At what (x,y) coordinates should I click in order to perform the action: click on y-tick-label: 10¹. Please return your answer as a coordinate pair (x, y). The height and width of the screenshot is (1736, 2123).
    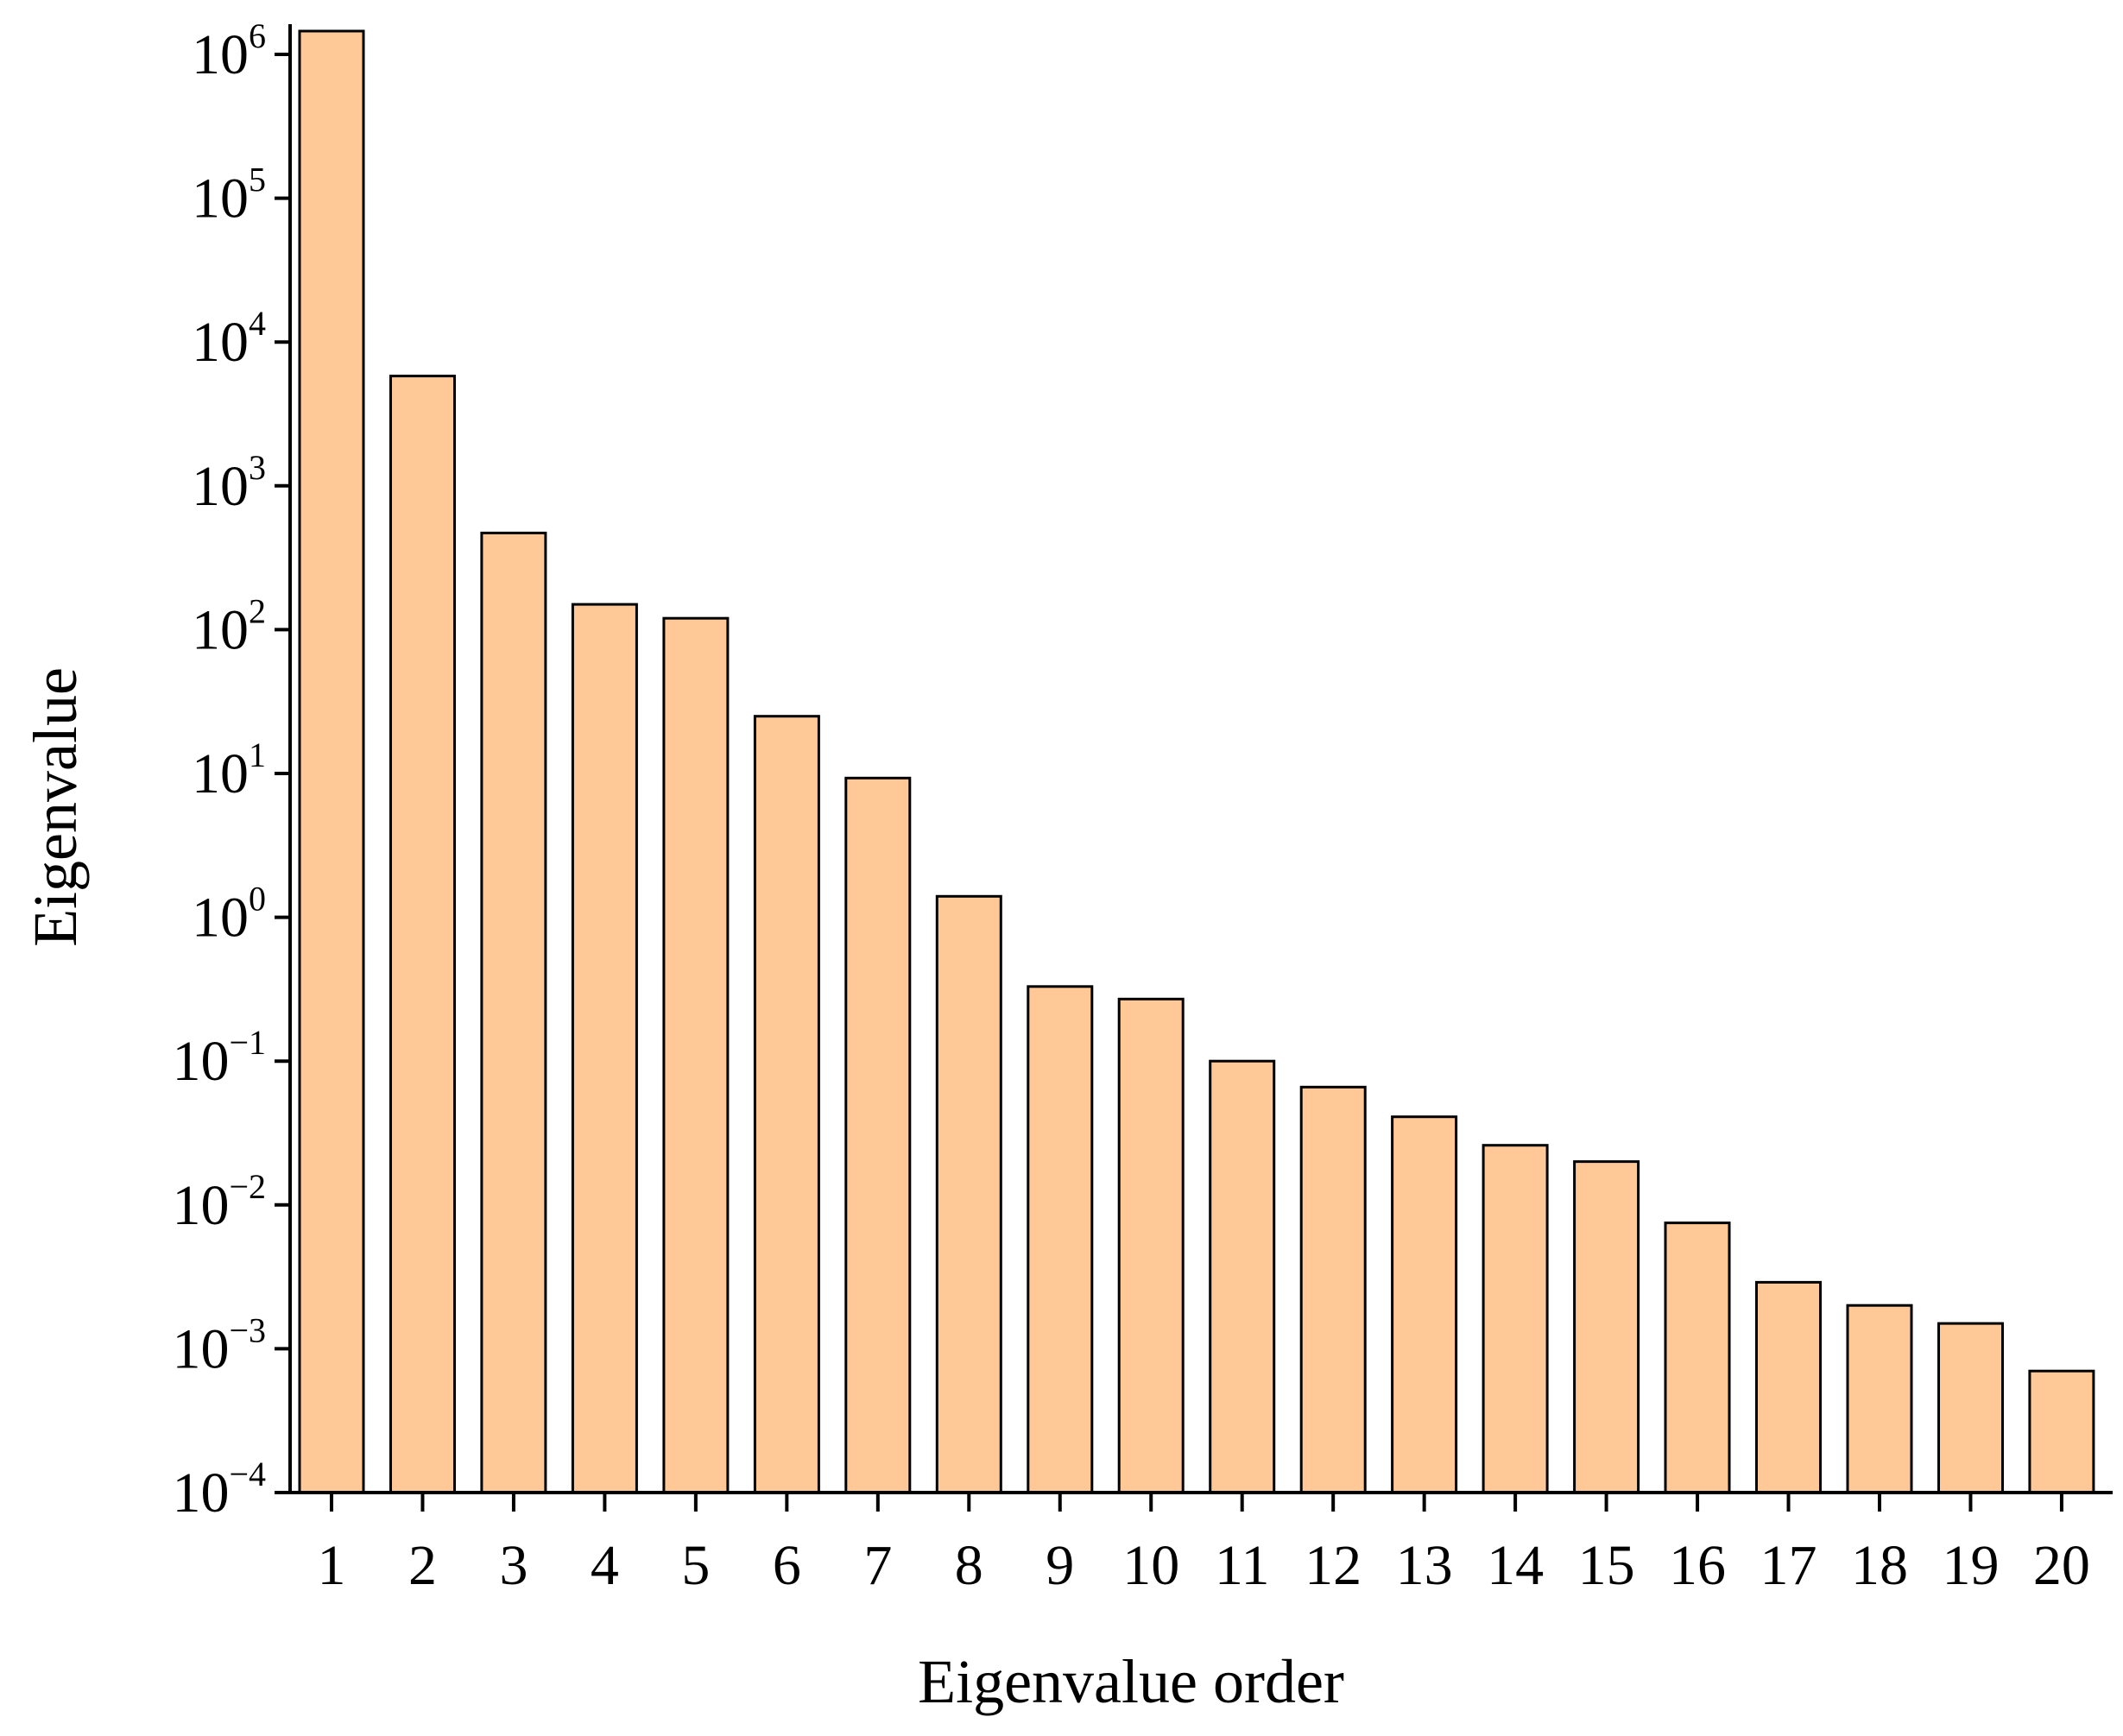
    Looking at the image, I should click on (229, 770).